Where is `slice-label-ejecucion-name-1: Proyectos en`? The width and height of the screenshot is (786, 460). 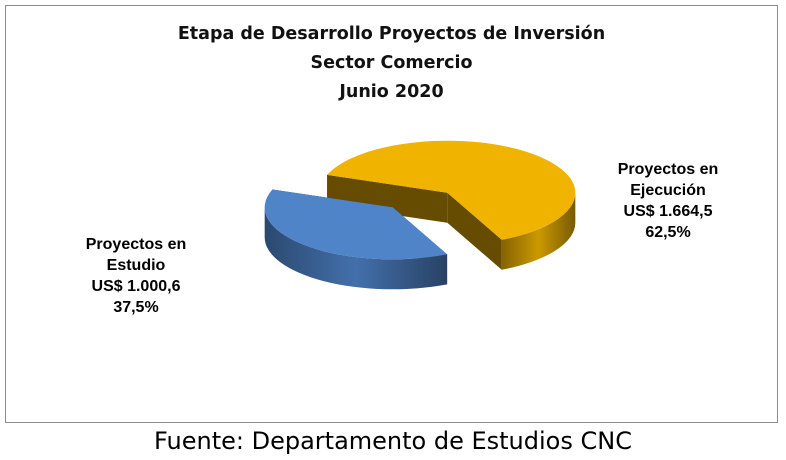
slice-label-ejecucion-name-1: Proyectos en is located at coordinates (668, 169).